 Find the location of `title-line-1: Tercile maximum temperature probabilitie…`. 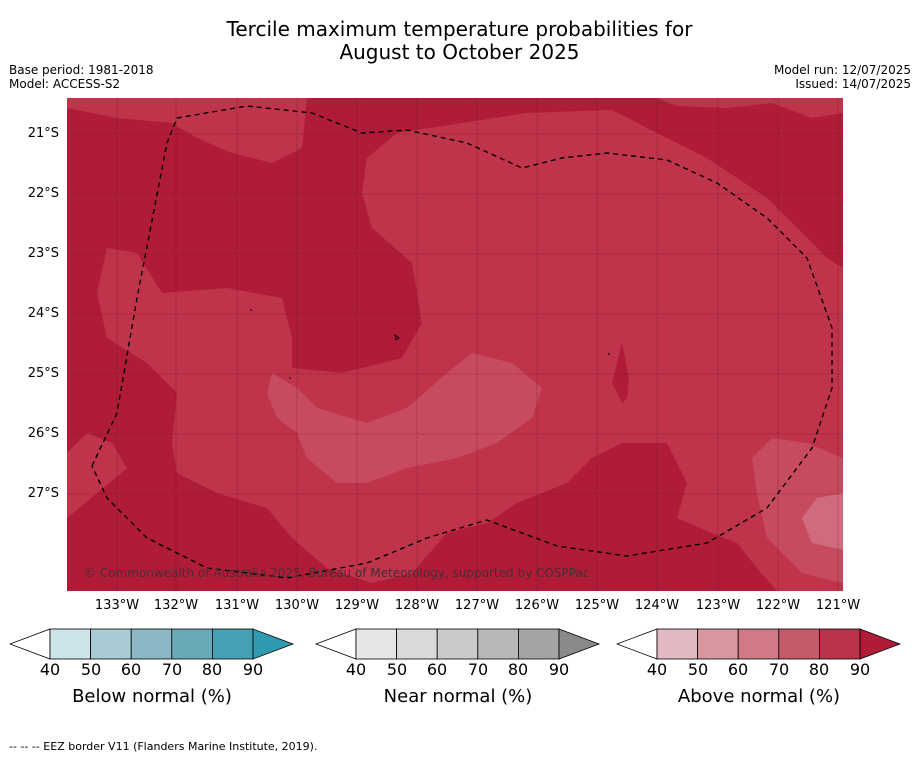

title-line-1: Tercile maximum temperature probabilitie… is located at coordinates (459, 29).